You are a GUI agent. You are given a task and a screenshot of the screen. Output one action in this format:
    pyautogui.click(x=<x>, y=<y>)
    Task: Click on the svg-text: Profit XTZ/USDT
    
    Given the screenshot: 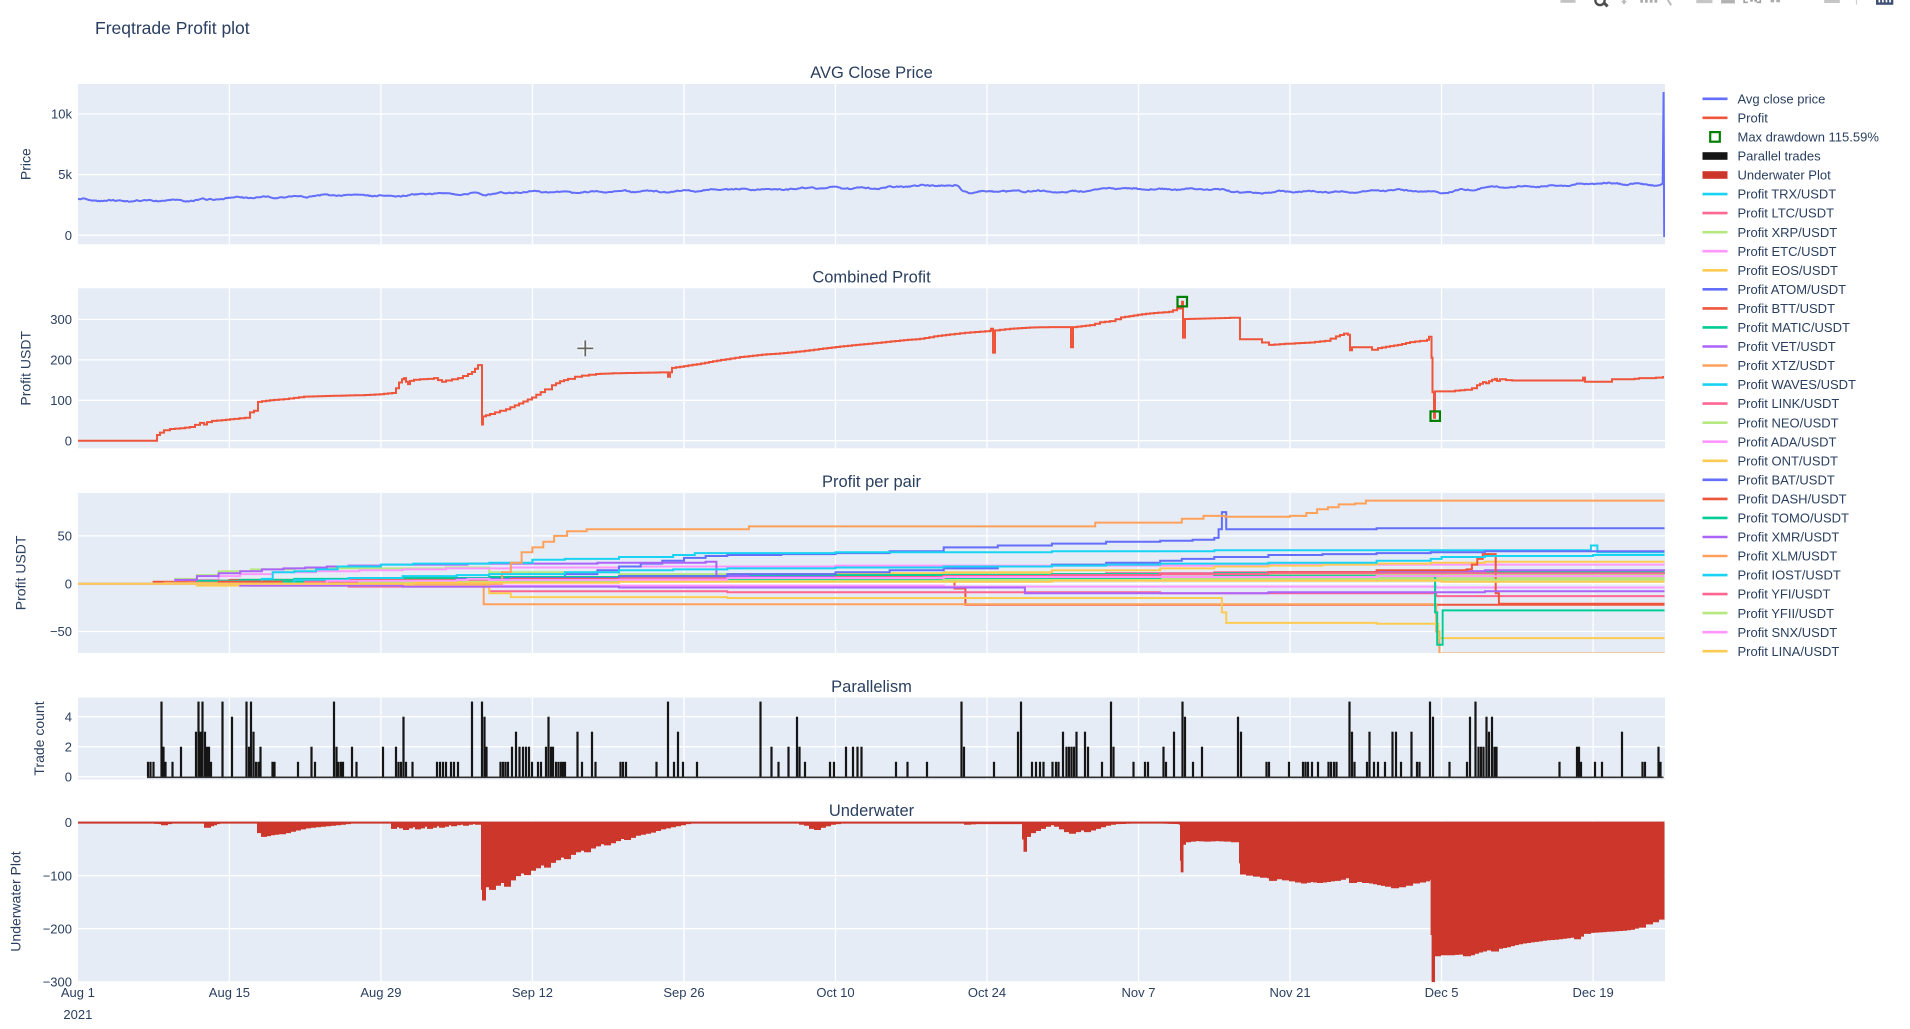 What is the action you would take?
    pyautogui.click(x=1787, y=365)
    